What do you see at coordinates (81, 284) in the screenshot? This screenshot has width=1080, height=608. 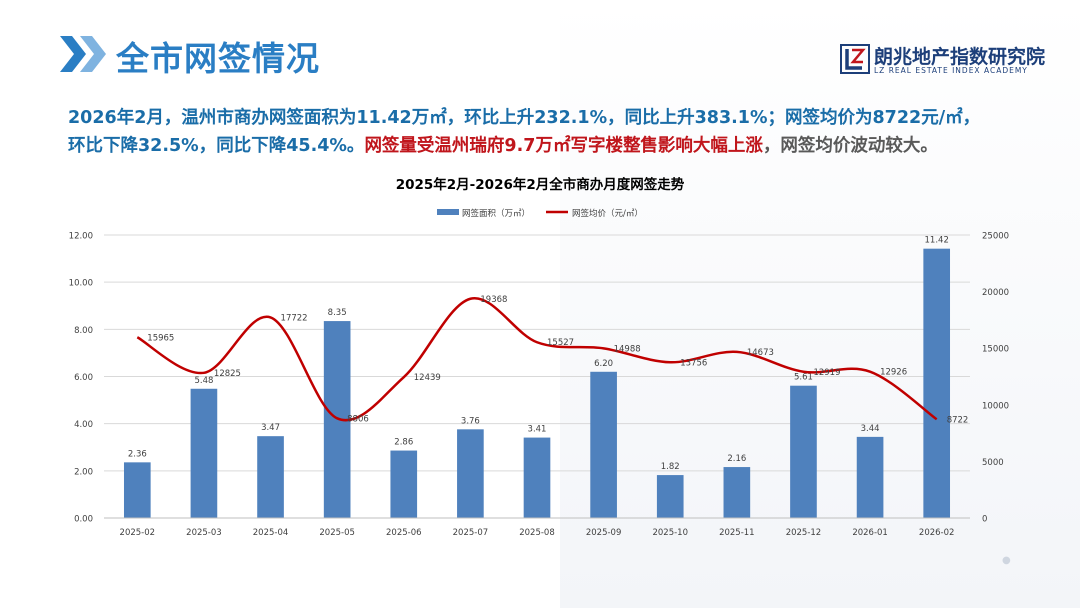 I see `left-tick-label: 10.00` at bounding box center [81, 284].